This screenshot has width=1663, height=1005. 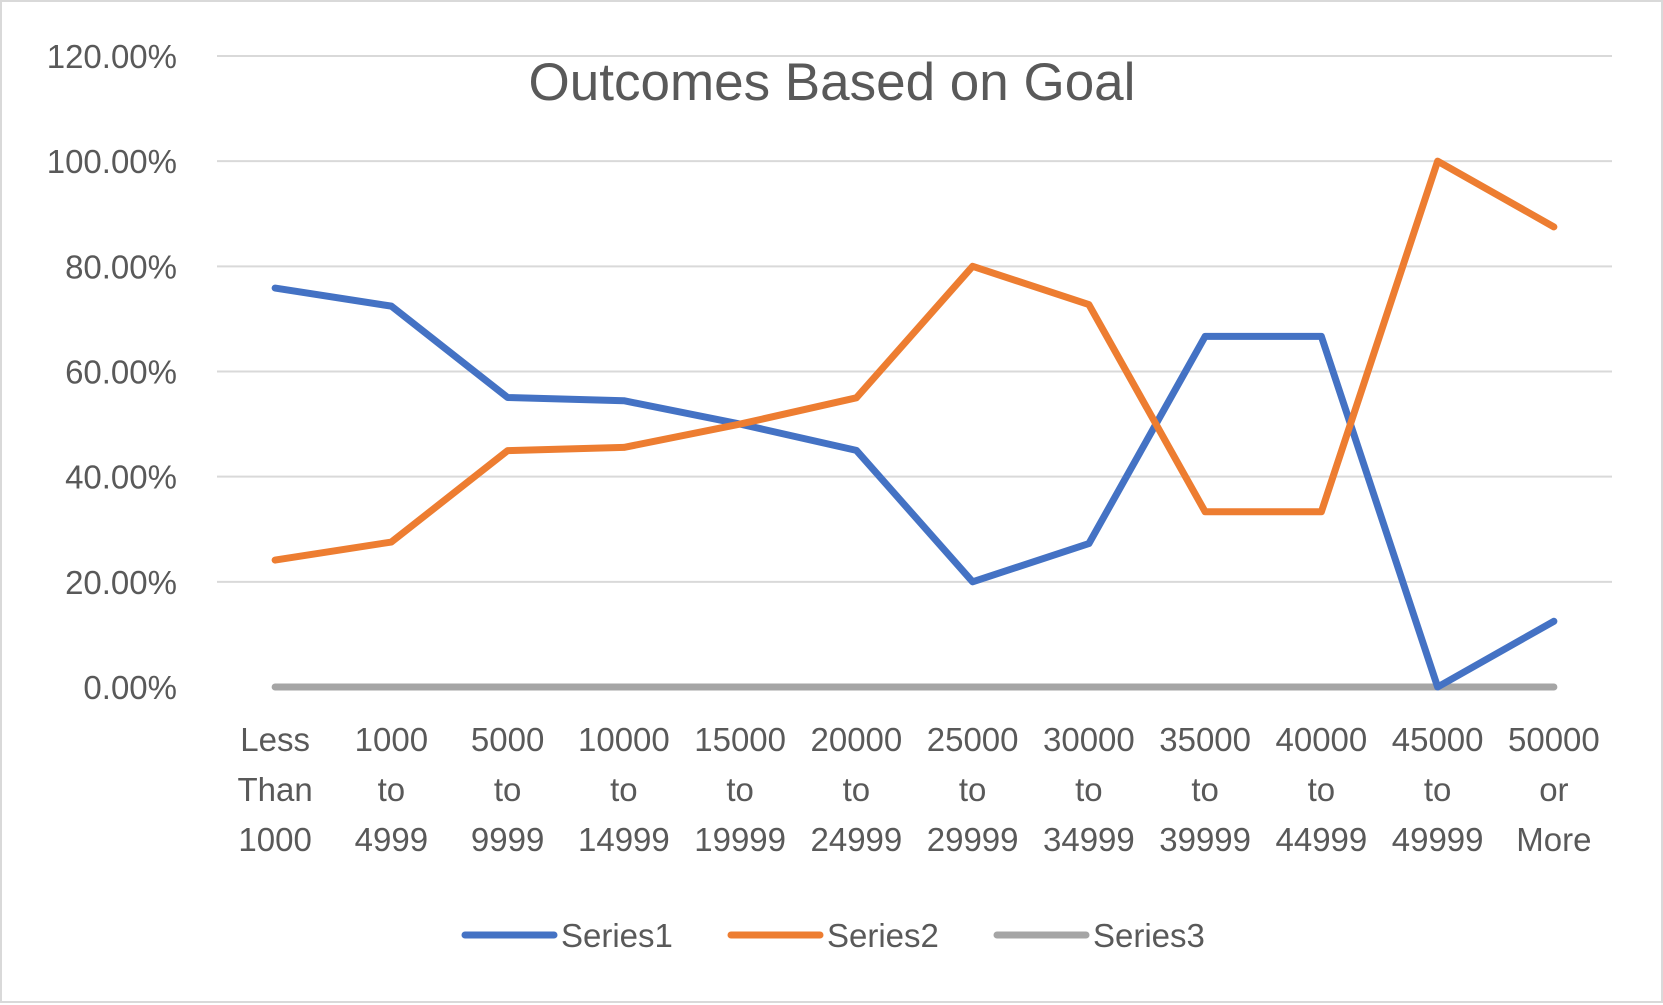 What do you see at coordinates (121, 266) in the screenshot?
I see `y-tick-label: 80.00%` at bounding box center [121, 266].